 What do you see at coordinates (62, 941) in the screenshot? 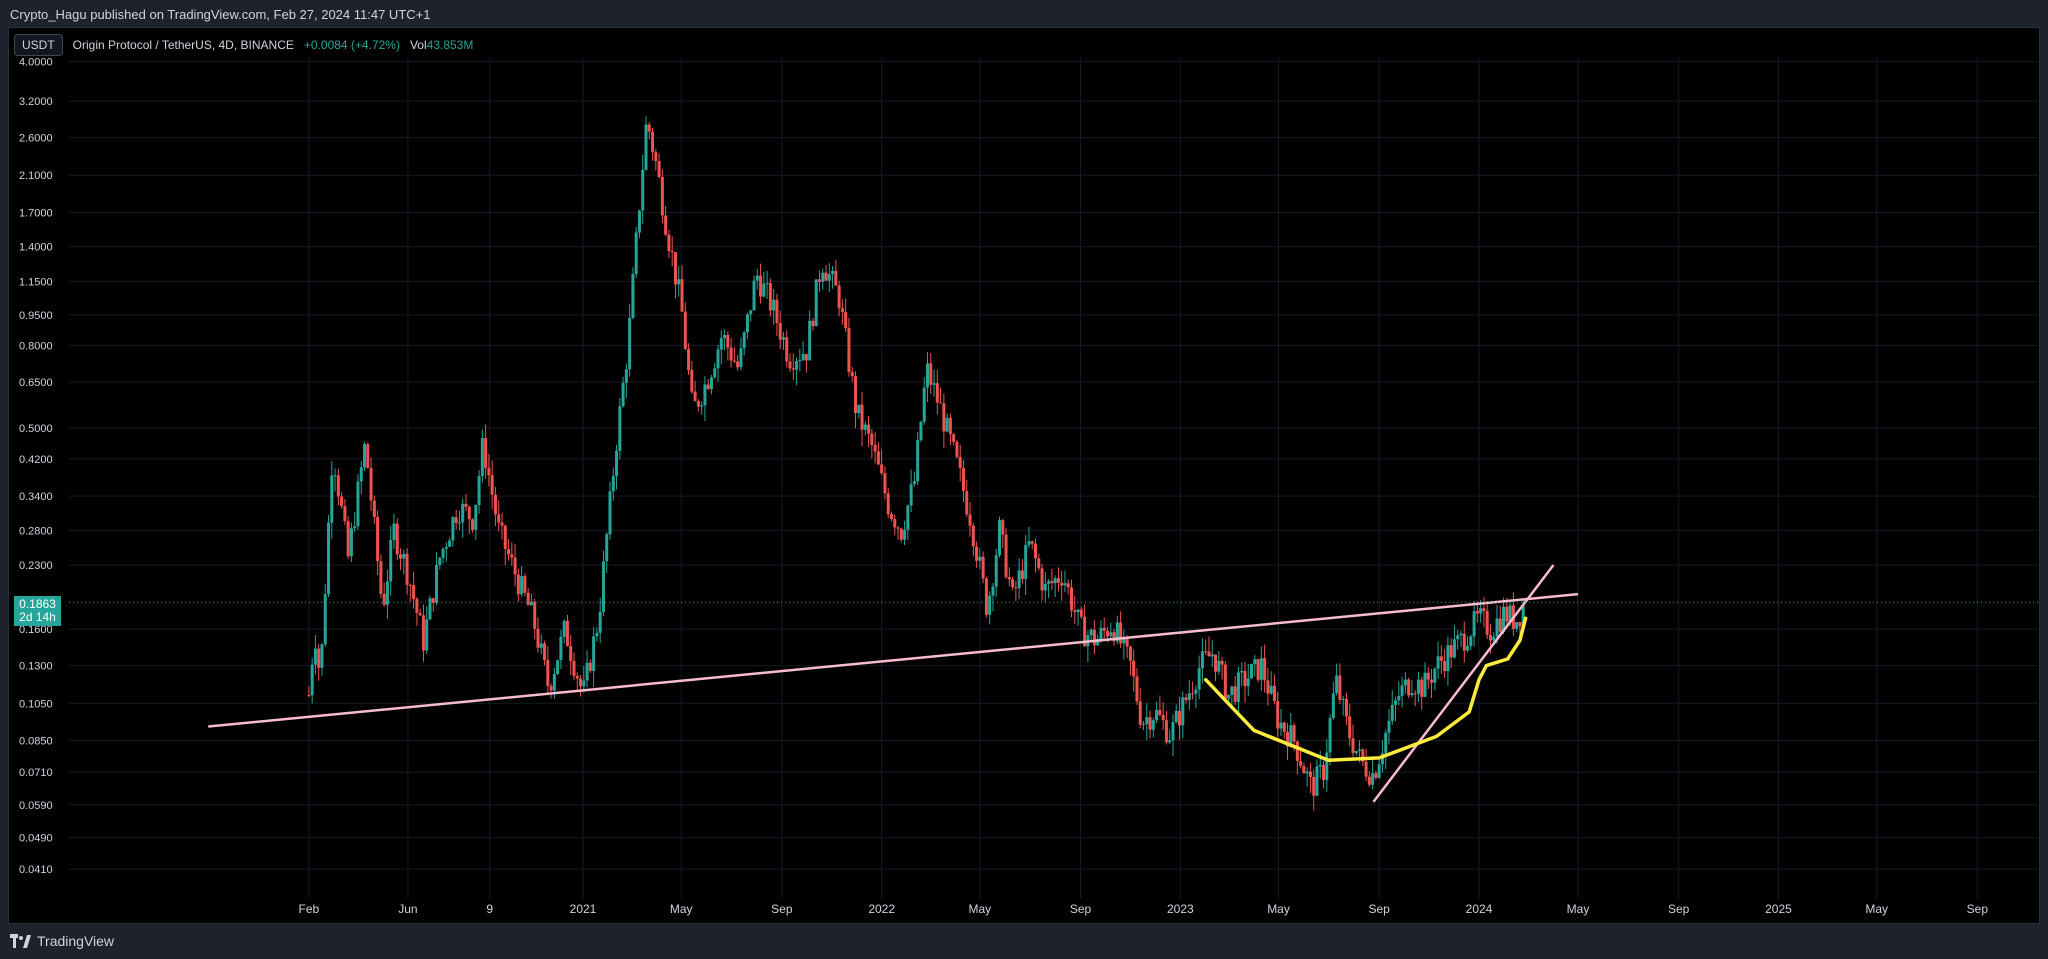
I see `tradingview-brand: TradingView` at bounding box center [62, 941].